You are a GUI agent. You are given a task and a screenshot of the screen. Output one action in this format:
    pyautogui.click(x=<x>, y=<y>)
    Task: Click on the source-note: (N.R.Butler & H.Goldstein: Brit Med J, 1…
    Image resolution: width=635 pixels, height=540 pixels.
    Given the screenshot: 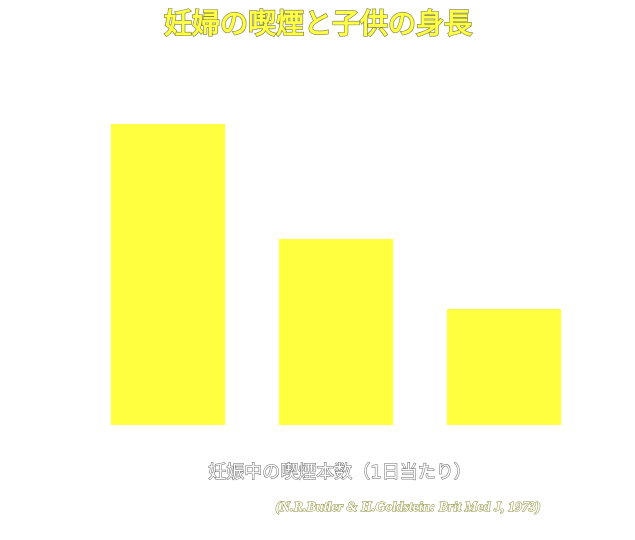 What is the action you would take?
    pyautogui.click(x=407, y=507)
    